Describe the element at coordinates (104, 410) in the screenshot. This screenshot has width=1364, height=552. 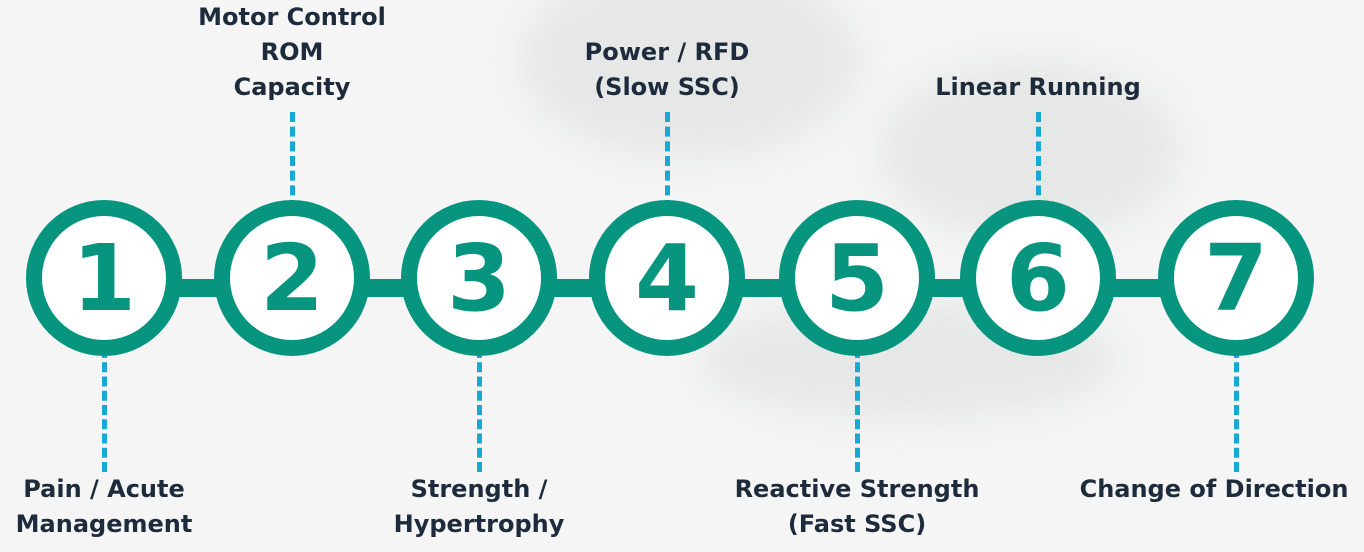
I see `stage-1-dashed-connector` at that location.